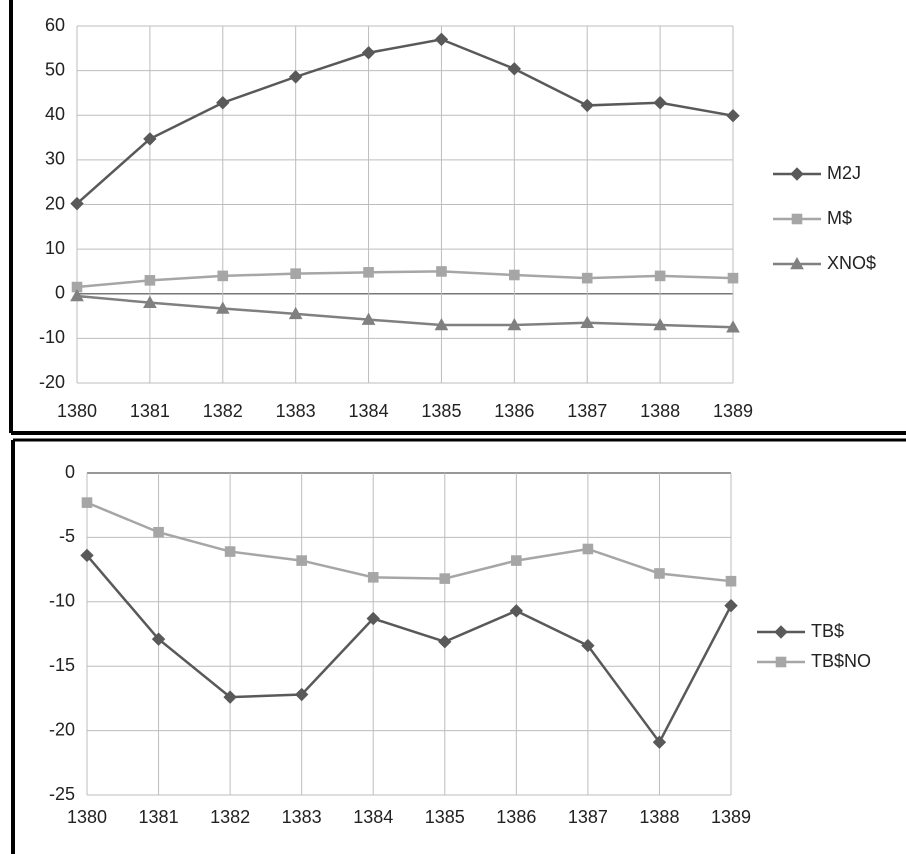  What do you see at coordinates (660, 411) in the screenshot?
I see `x-tick-label: 1388` at bounding box center [660, 411].